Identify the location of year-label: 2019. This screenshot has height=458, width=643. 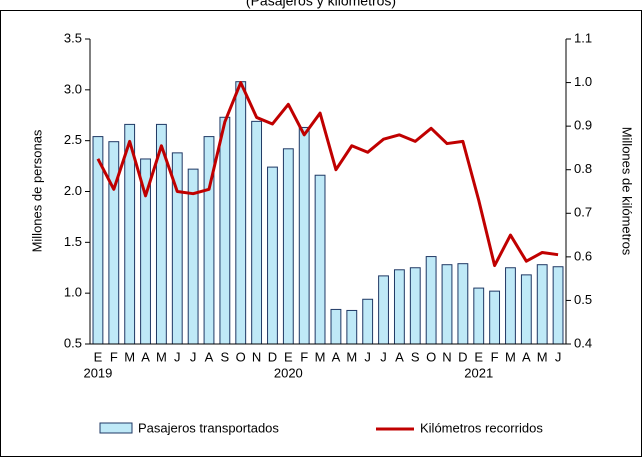
(97, 372).